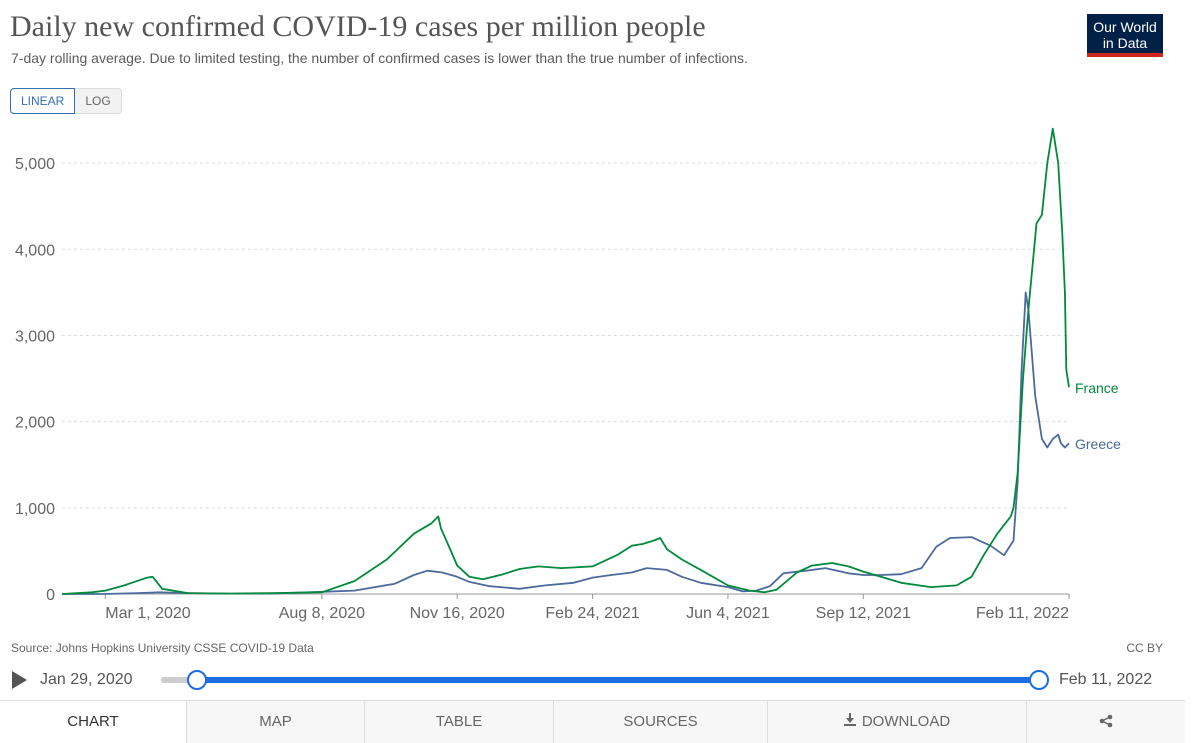 The height and width of the screenshot is (743, 1201). What do you see at coordinates (35, 423) in the screenshot?
I see `y-tick-label: 2,000` at bounding box center [35, 423].